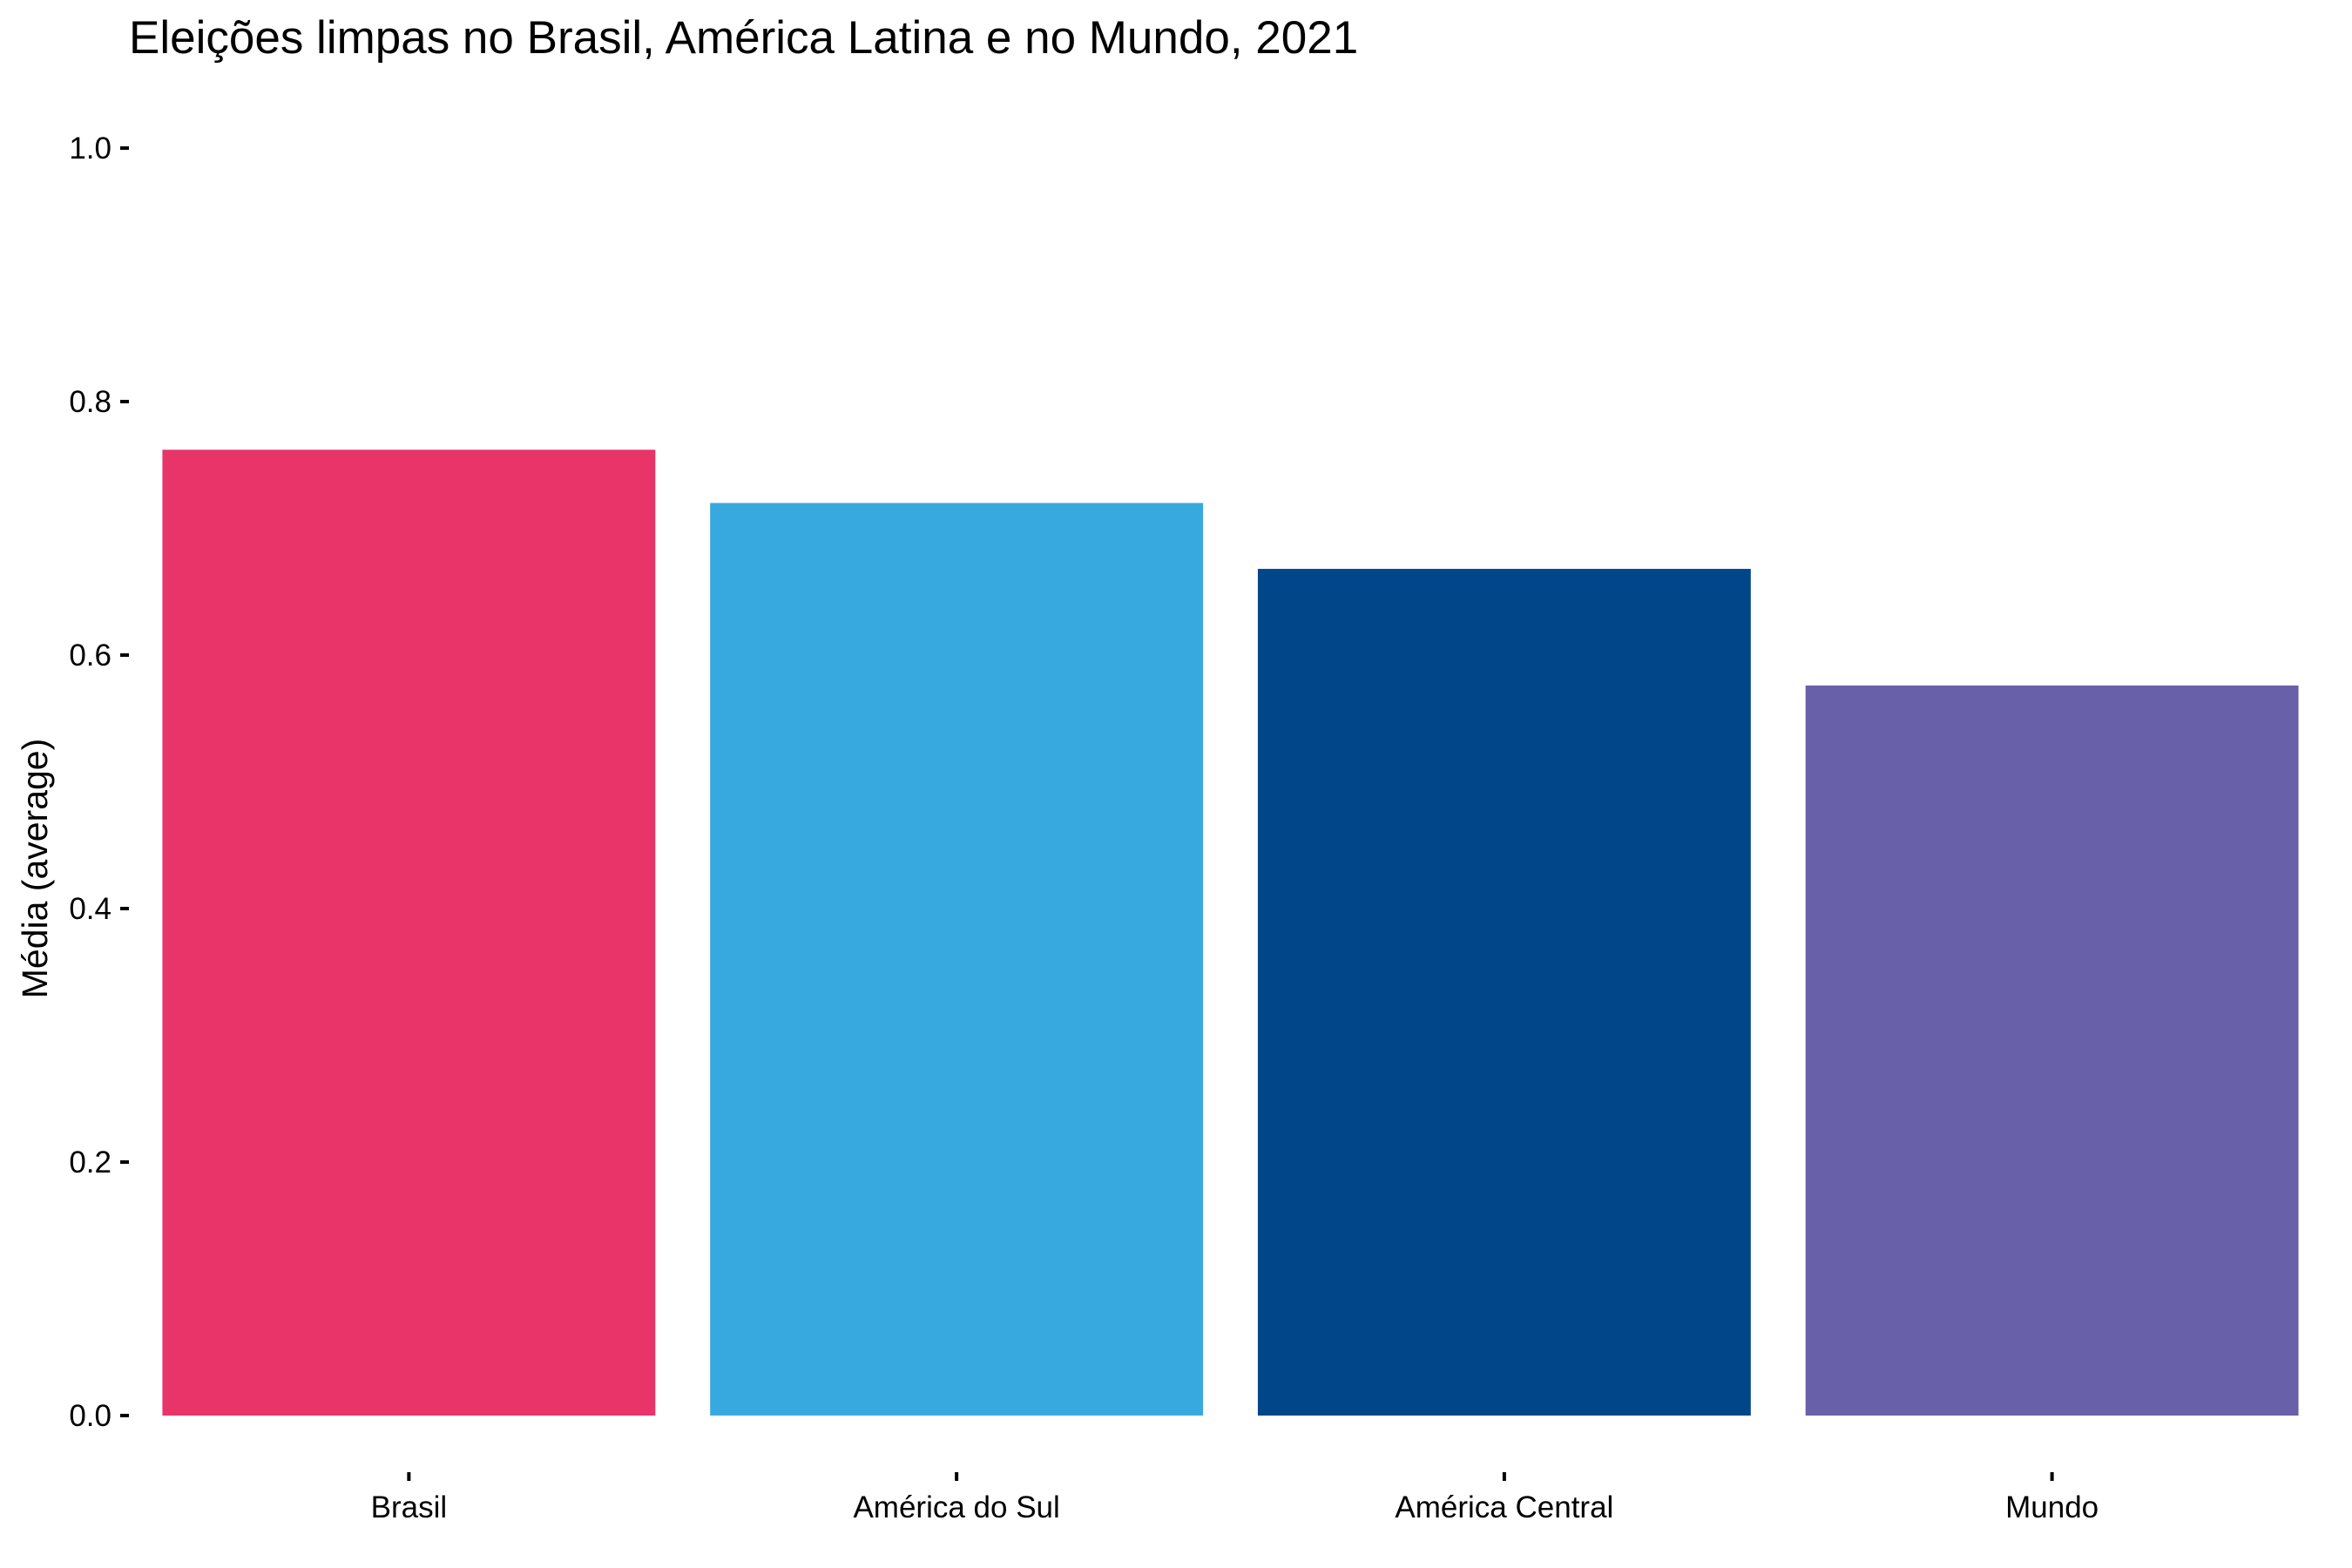 Image resolution: width=2352 pixels, height=1568 pixels. Describe the element at coordinates (90, 909) in the screenshot. I see `y-tick-label: 0.4` at that location.